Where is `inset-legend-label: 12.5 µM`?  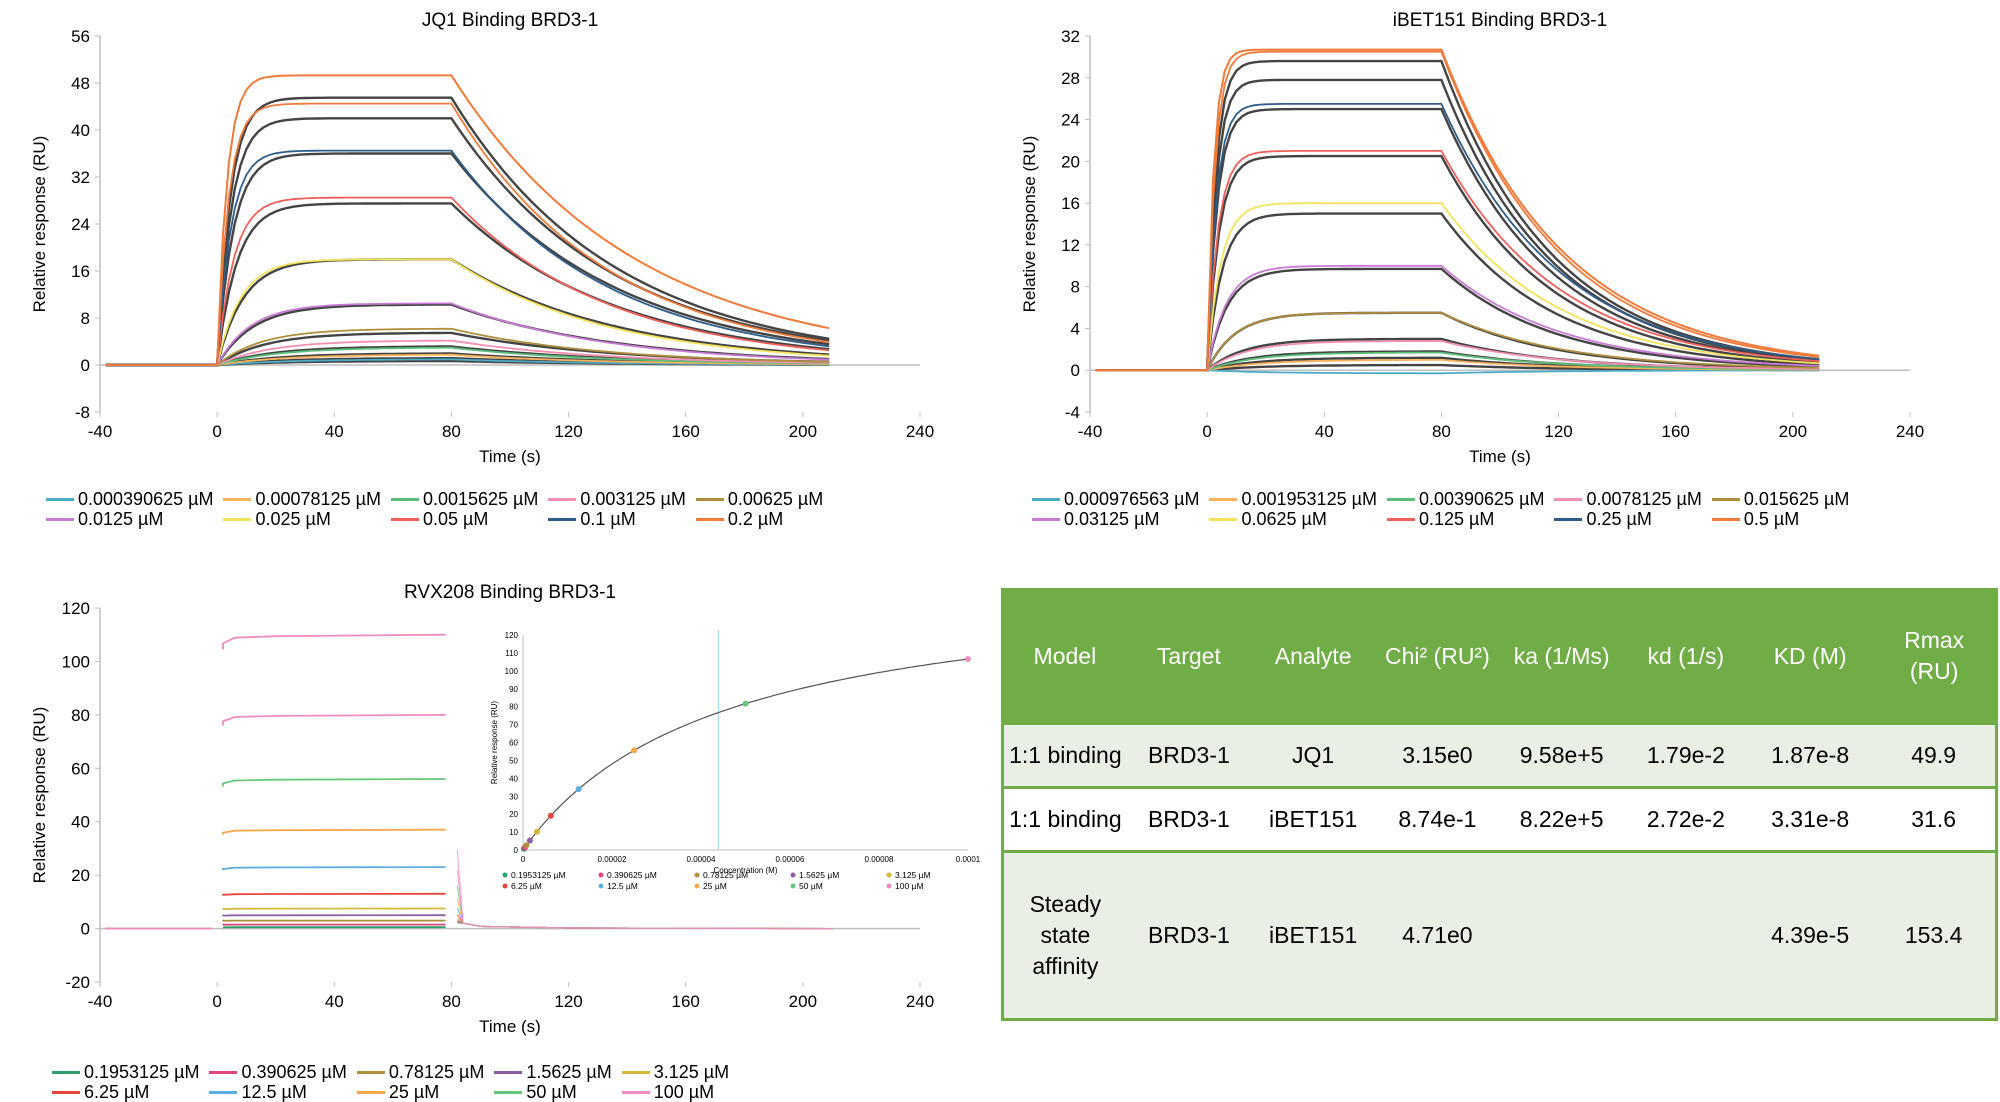 inset-legend-label: 12.5 µM is located at coordinates (622, 886).